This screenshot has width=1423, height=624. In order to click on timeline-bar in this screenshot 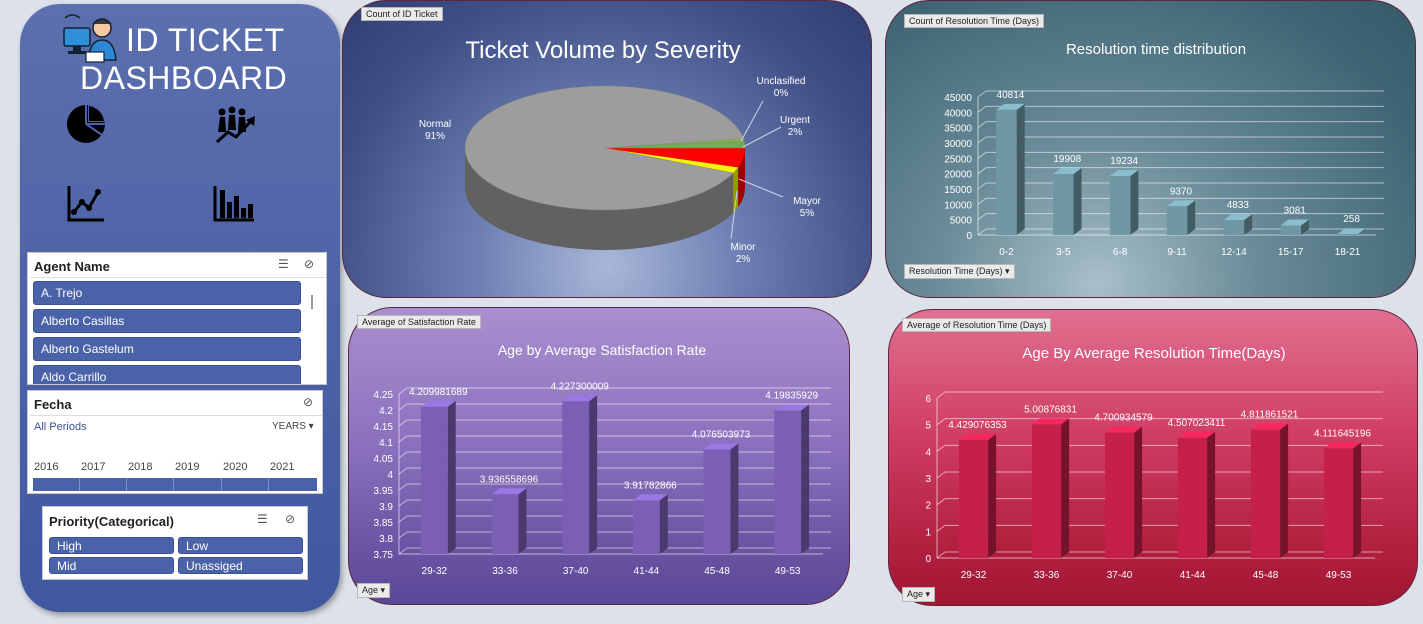, I will do `click(175, 484)`.